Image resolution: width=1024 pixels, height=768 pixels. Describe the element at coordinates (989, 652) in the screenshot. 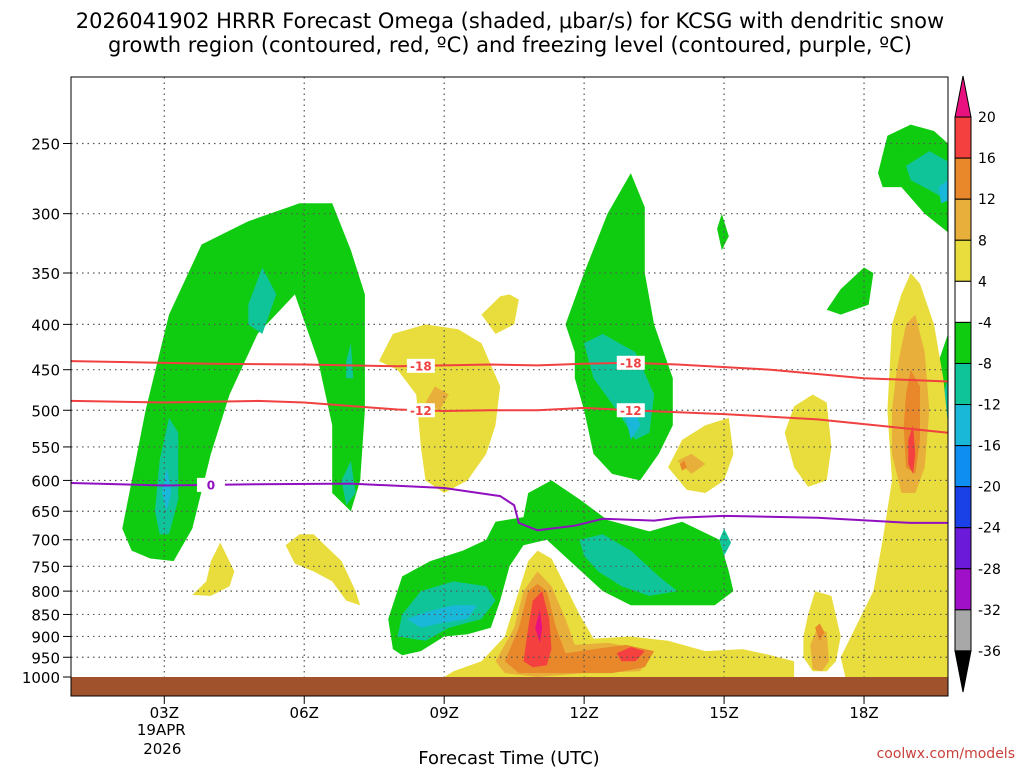

I see `colorbar-label-13: -36` at that location.